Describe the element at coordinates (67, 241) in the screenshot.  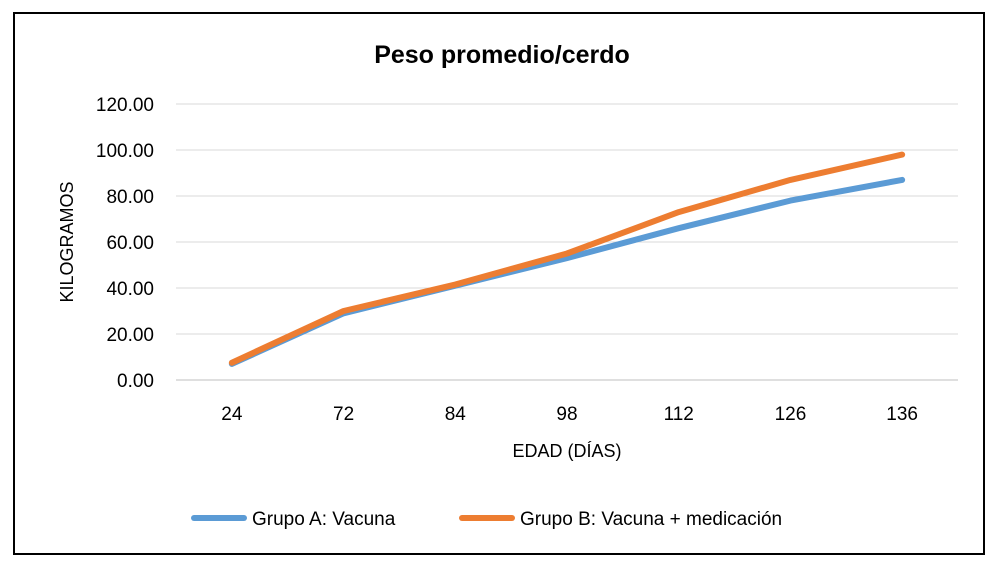
I see `y-axis-label: KILOGRAMOS` at that location.